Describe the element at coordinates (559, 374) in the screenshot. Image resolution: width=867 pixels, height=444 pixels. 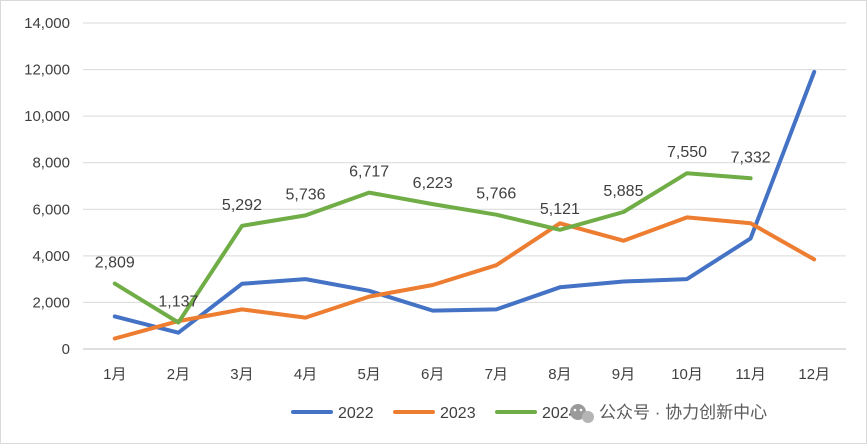
I see `x-tick-label: 8月` at that location.